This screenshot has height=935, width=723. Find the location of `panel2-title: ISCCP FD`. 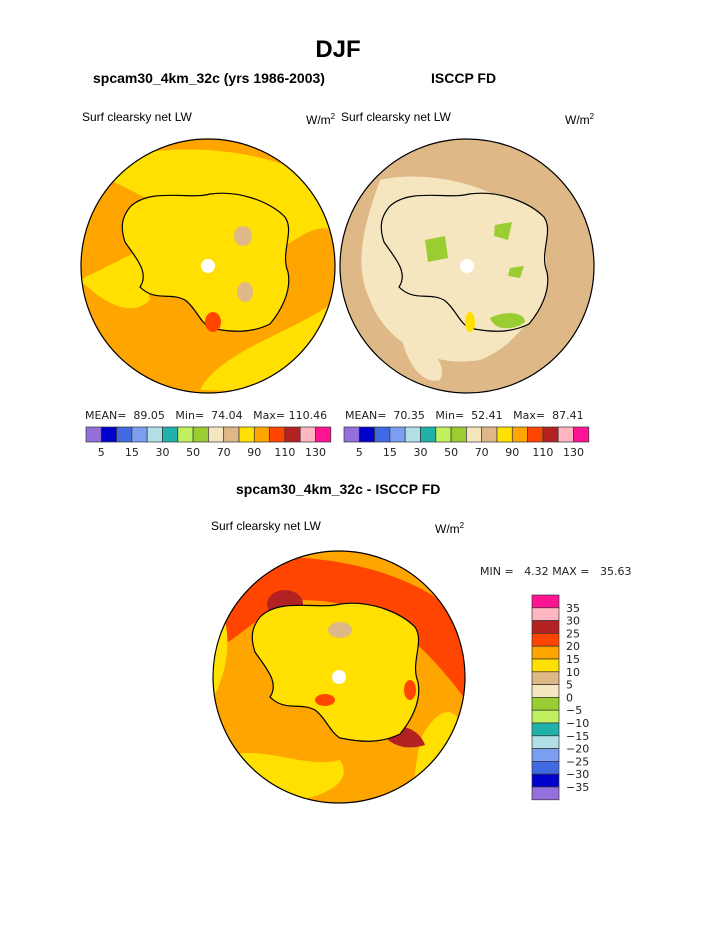

panel2-title: ISCCP FD is located at coordinates (464, 78).